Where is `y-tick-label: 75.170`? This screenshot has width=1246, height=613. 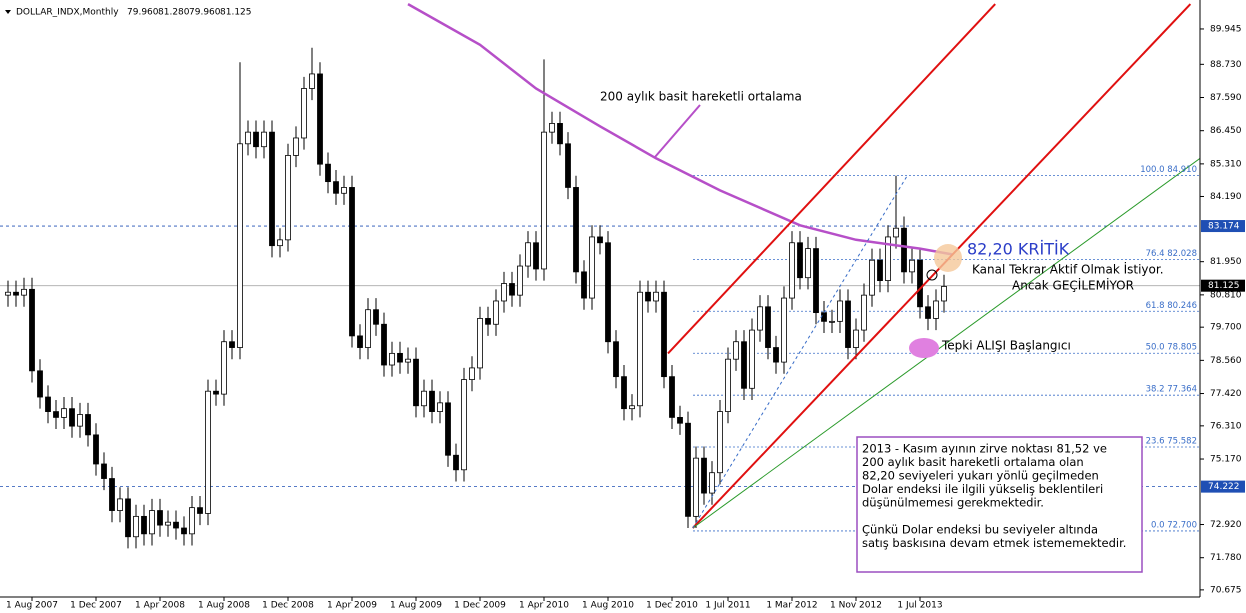
y-tick-label: 75.170 is located at coordinates (1226, 460).